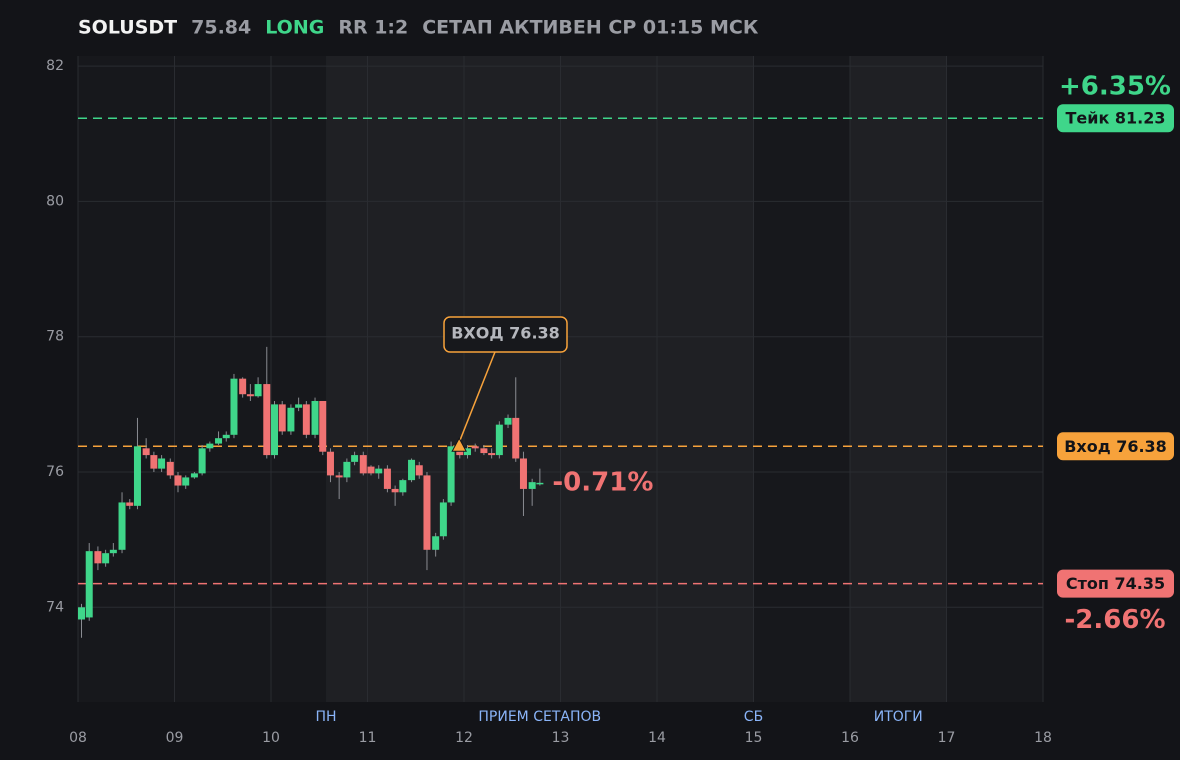 This screenshot has height=760, width=1180. I want to click on x-tick-label: 16, so click(850, 738).